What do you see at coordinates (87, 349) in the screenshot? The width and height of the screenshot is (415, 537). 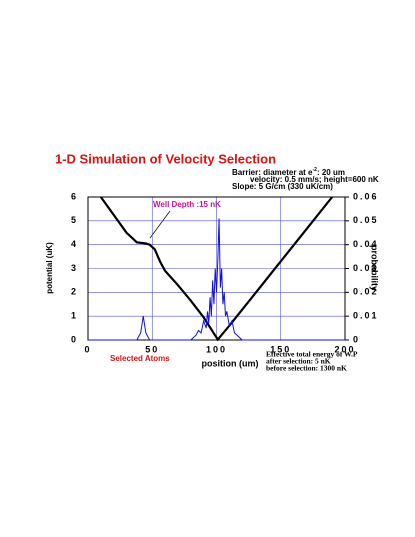 I see `x-tick-label: 0` at bounding box center [87, 349].